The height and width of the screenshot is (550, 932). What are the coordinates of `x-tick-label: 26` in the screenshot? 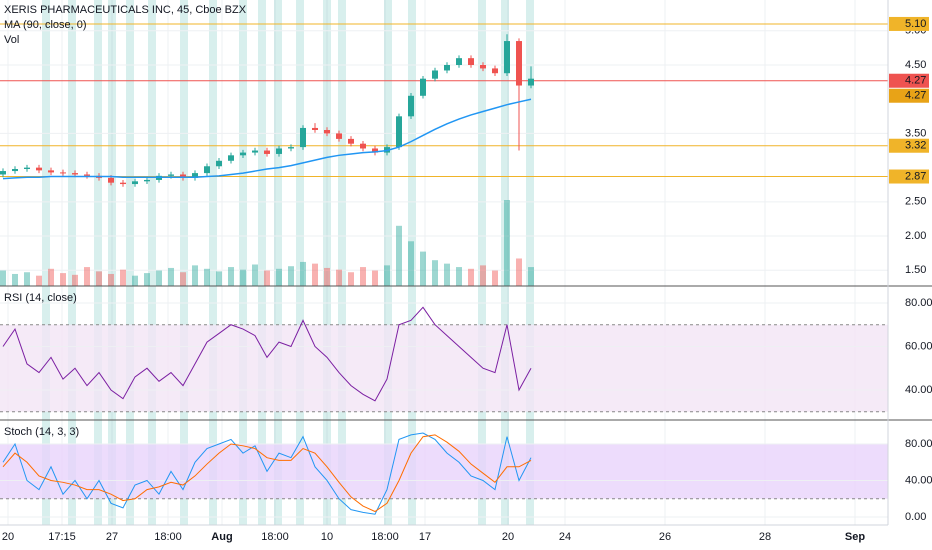 It's located at (665, 537).